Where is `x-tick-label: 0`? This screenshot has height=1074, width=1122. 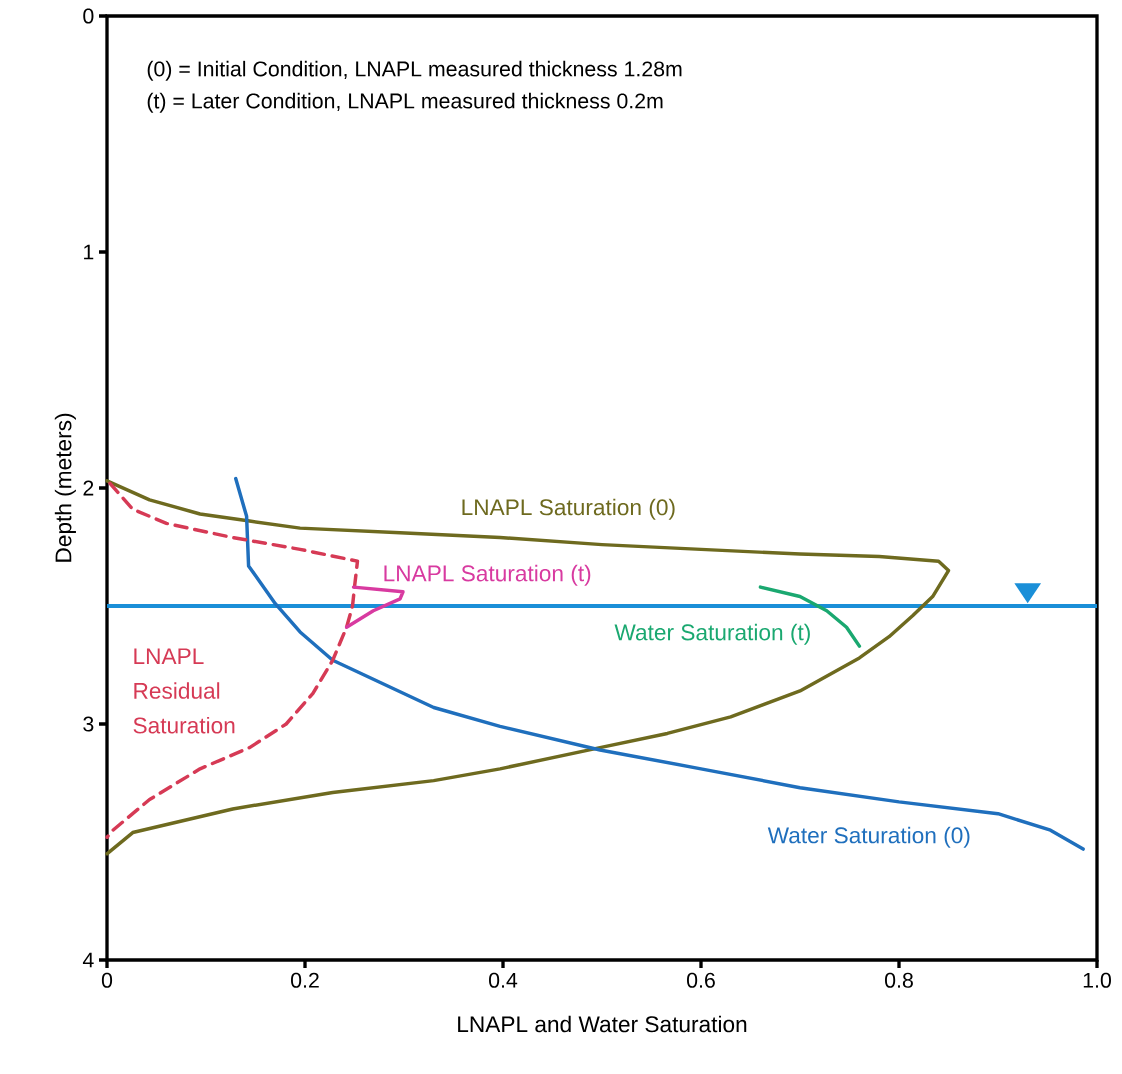 x-tick-label: 0 is located at coordinates (107, 980).